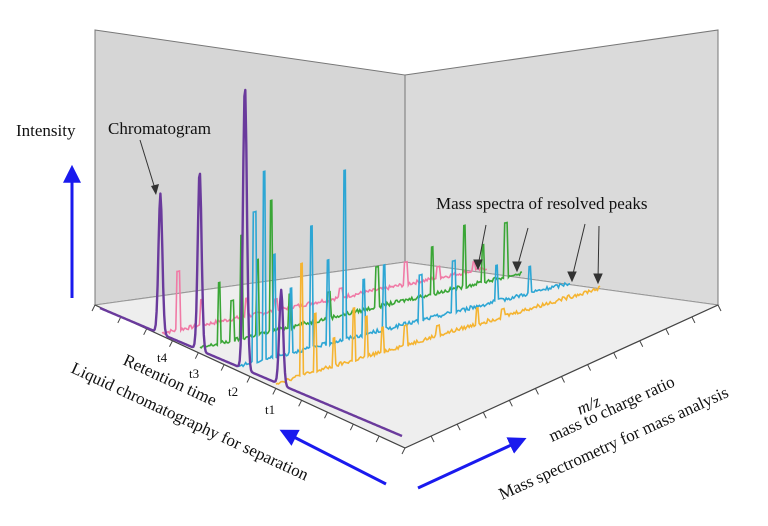 This screenshot has height=526, width=768. I want to click on spectrum-t4, so click(324, 298).